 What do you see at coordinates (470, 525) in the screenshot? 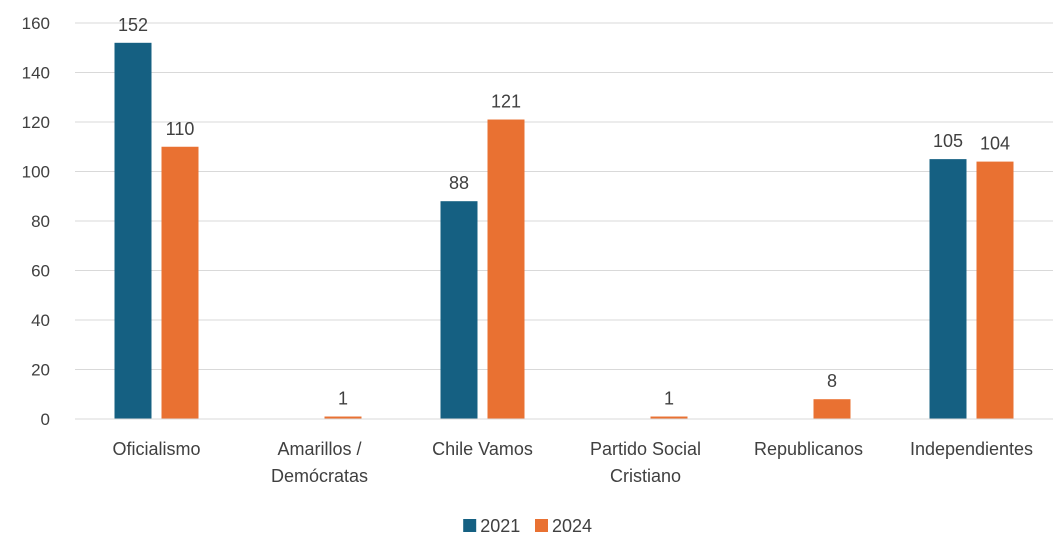
I see `legend-swatch-2021` at bounding box center [470, 525].